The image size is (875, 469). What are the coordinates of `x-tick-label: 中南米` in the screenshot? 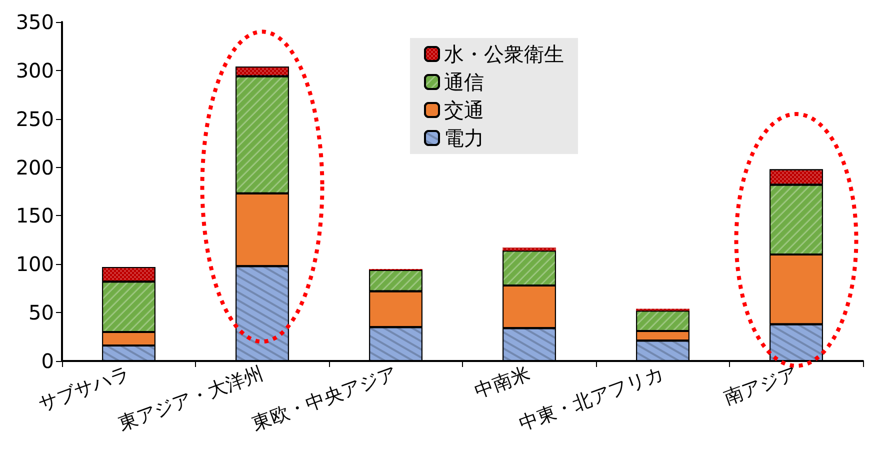 It's located at (503, 382).